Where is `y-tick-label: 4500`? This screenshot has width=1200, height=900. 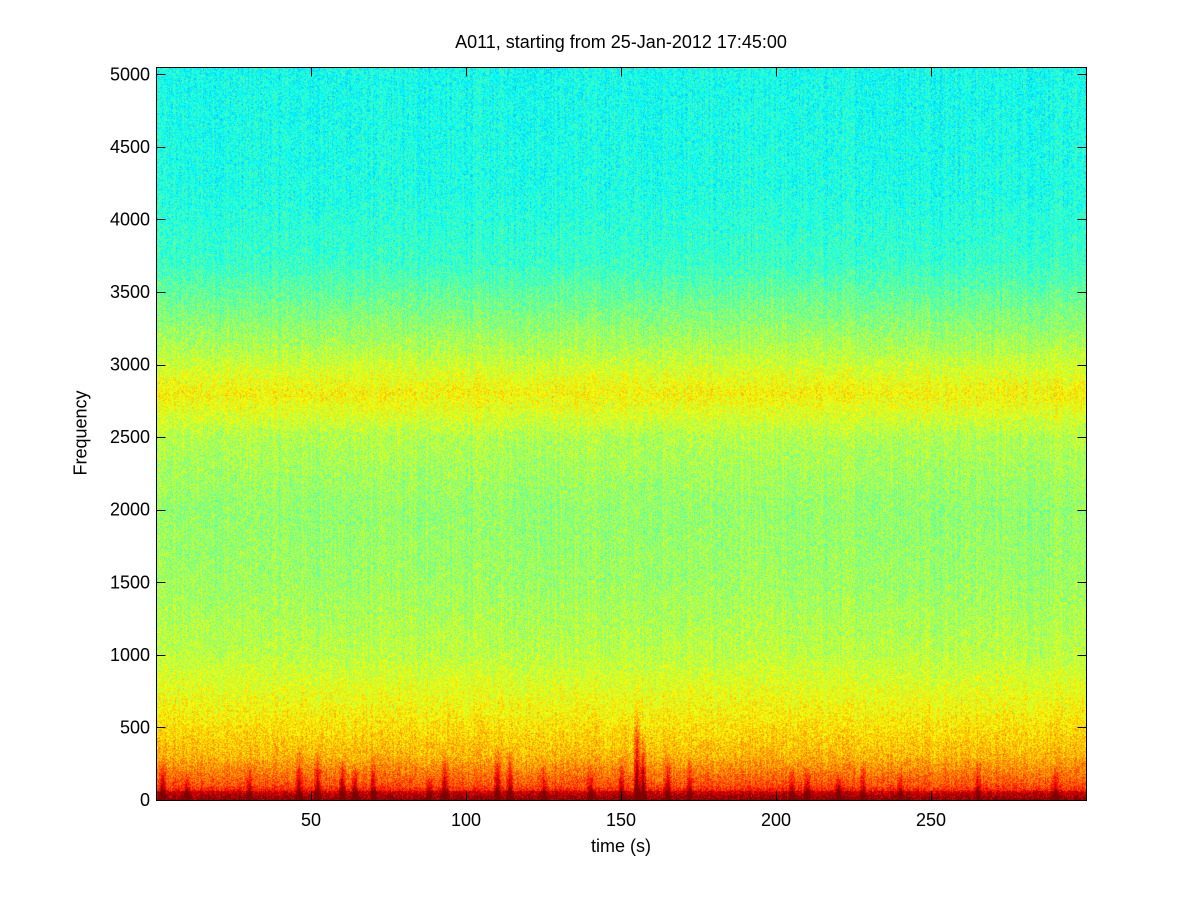 y-tick-label: 4500 is located at coordinates (130, 147).